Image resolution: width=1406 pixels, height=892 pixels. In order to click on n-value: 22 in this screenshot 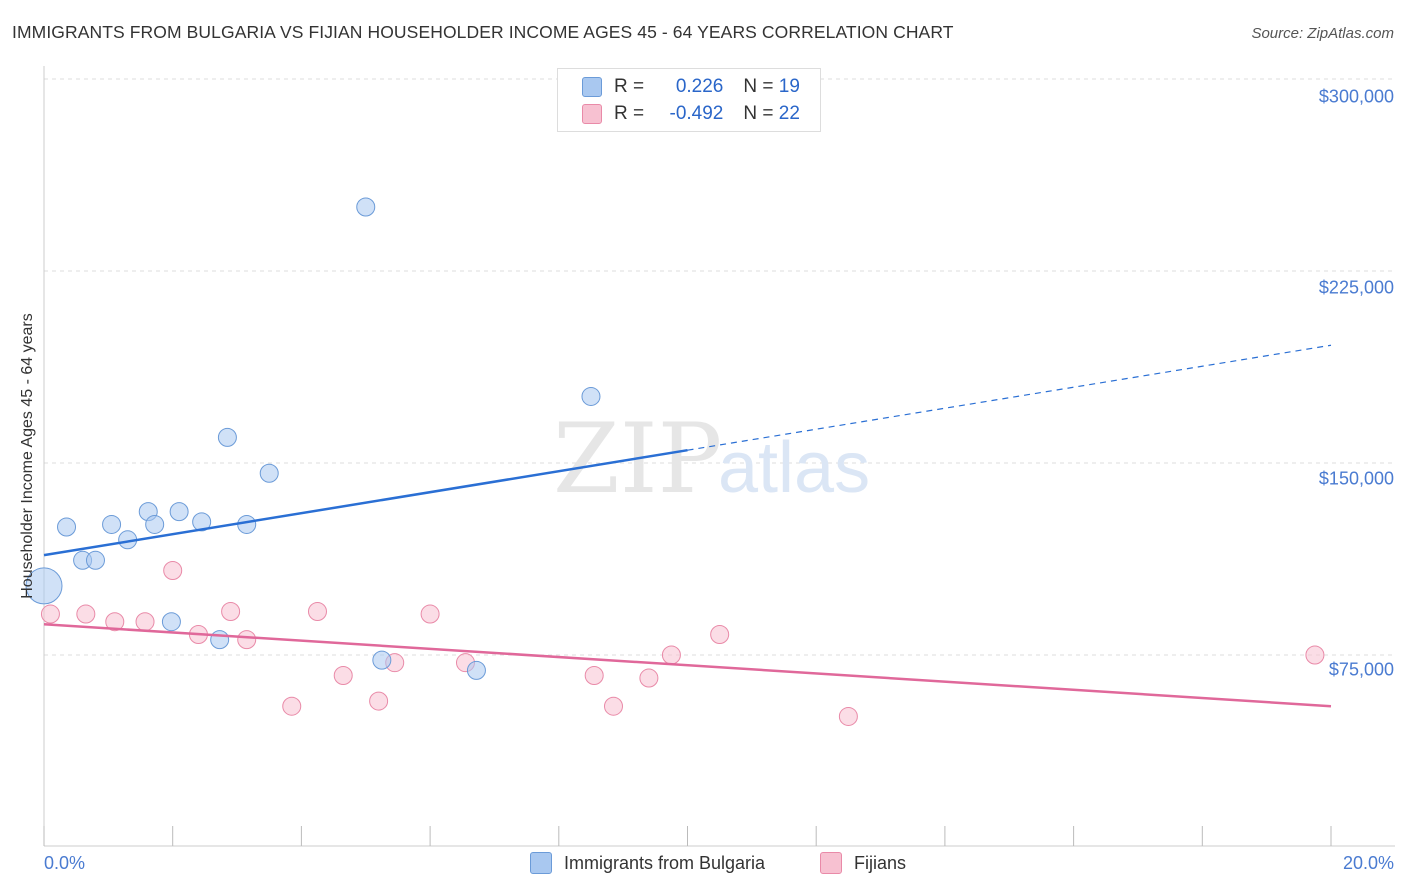, I will do `click(789, 113)`.